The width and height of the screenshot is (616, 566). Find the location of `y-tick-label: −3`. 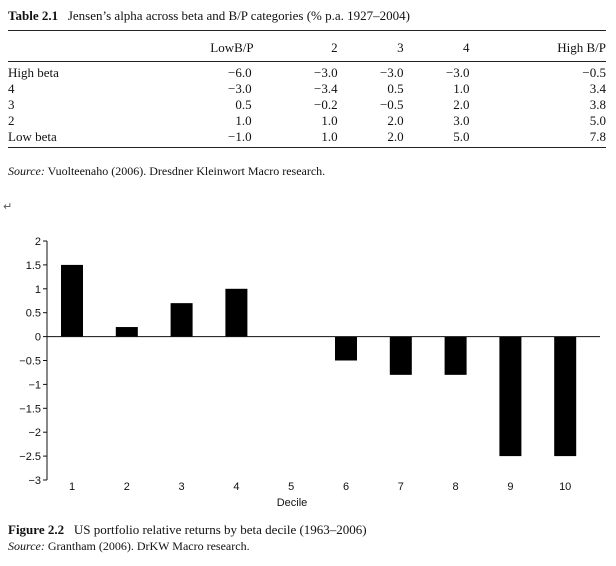

y-tick-label: −3 is located at coordinates (34, 481).